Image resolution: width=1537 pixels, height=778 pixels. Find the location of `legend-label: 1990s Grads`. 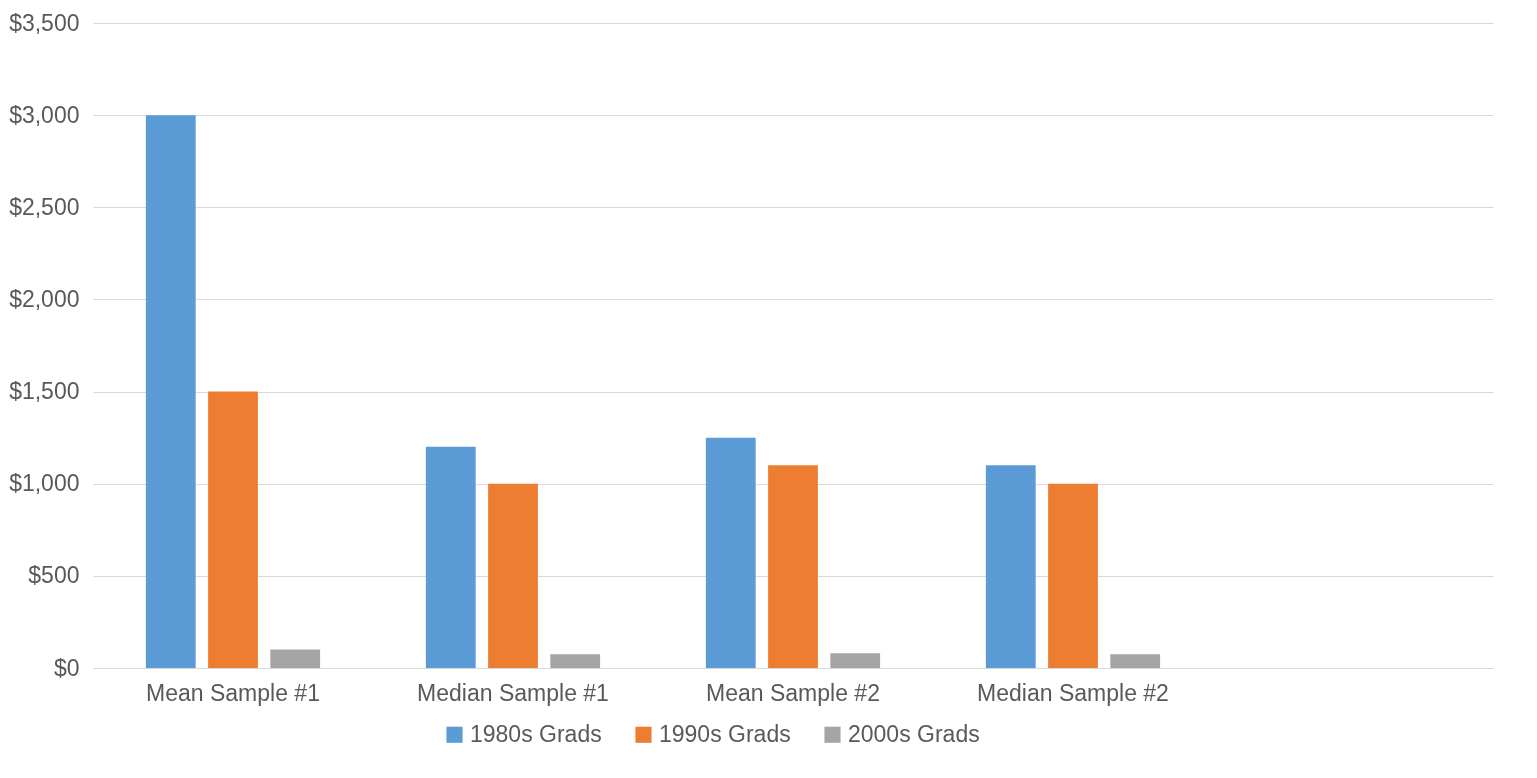

legend-label: 1990s Grads is located at coordinates (725, 733).